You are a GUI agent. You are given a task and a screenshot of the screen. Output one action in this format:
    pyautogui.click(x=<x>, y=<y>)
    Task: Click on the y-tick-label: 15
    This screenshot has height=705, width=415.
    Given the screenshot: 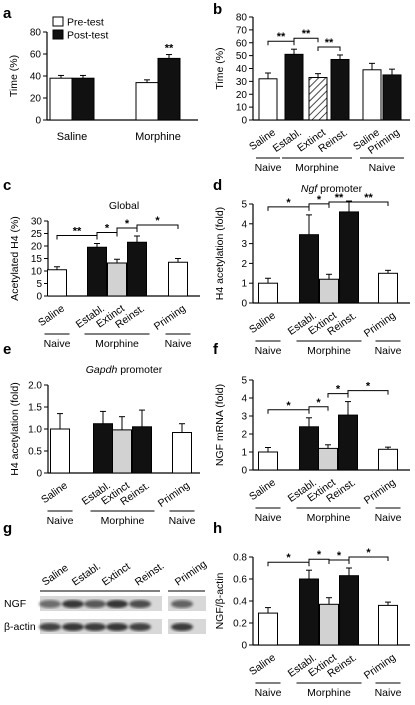 What is the action you would take?
    pyautogui.click(x=37, y=259)
    